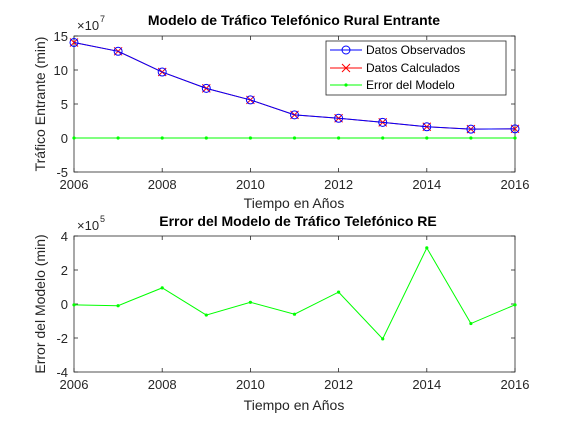  Describe the element at coordinates (346, 85) in the screenshot. I see `legend-marker-error` at that location.